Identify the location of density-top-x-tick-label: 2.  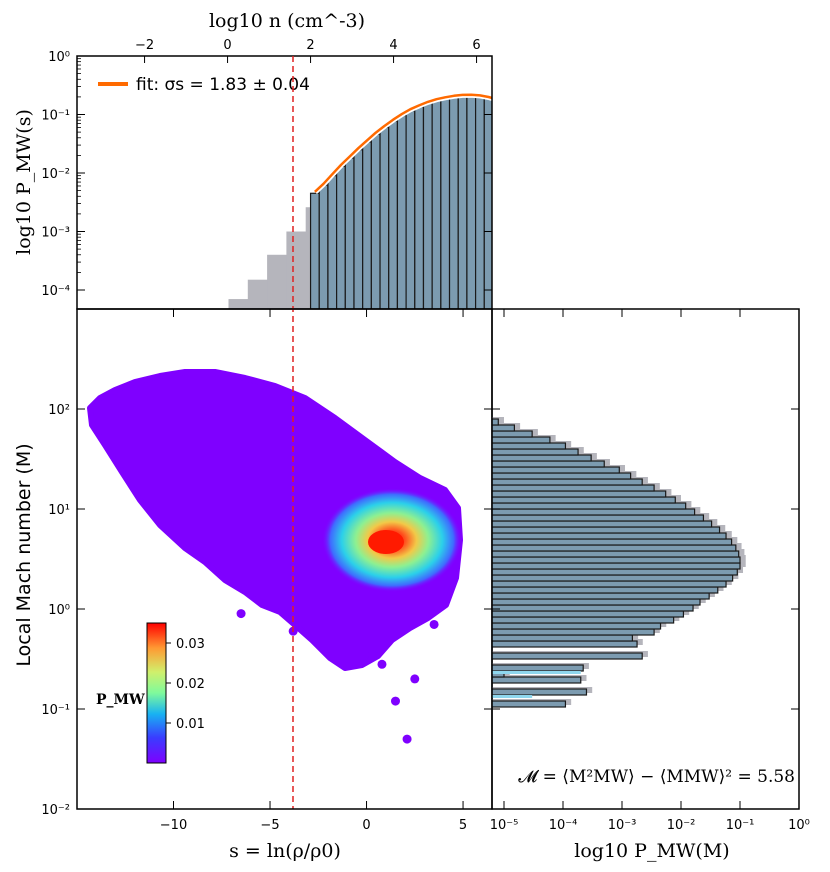
(310, 45).